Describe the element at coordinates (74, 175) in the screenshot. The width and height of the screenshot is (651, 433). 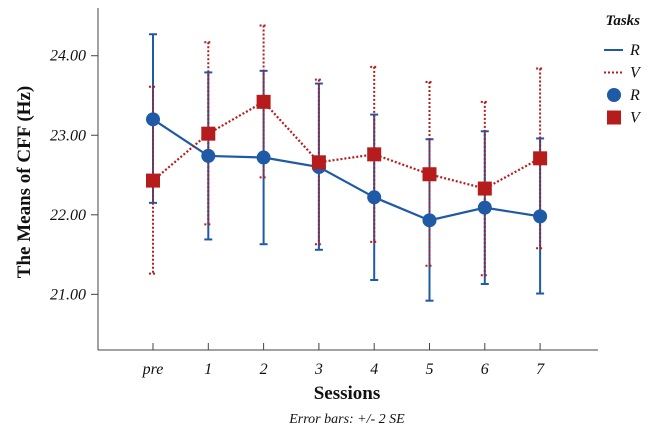
I see `y-ticks: 21.00 22.00 23.00 24.00` at that location.